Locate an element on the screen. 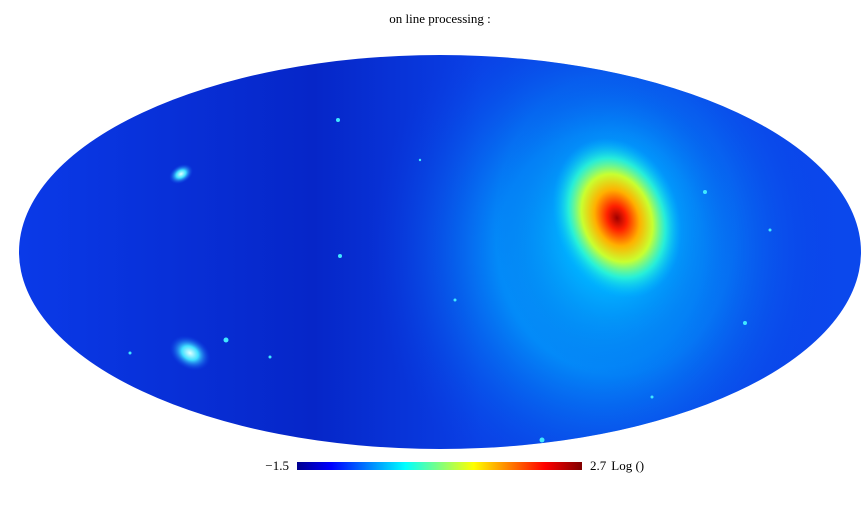  colorbar-tick-label: −1.5 is located at coordinates (277, 465).